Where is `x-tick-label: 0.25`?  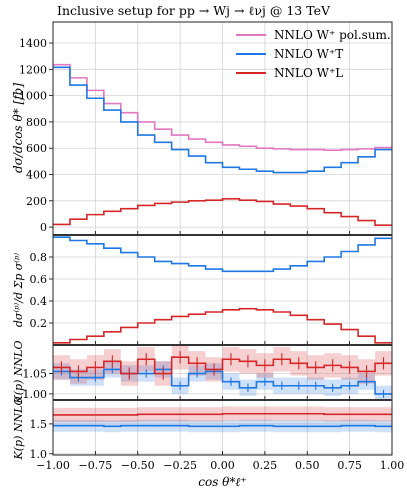
x-tick-label: 0.25 is located at coordinates (265, 465).